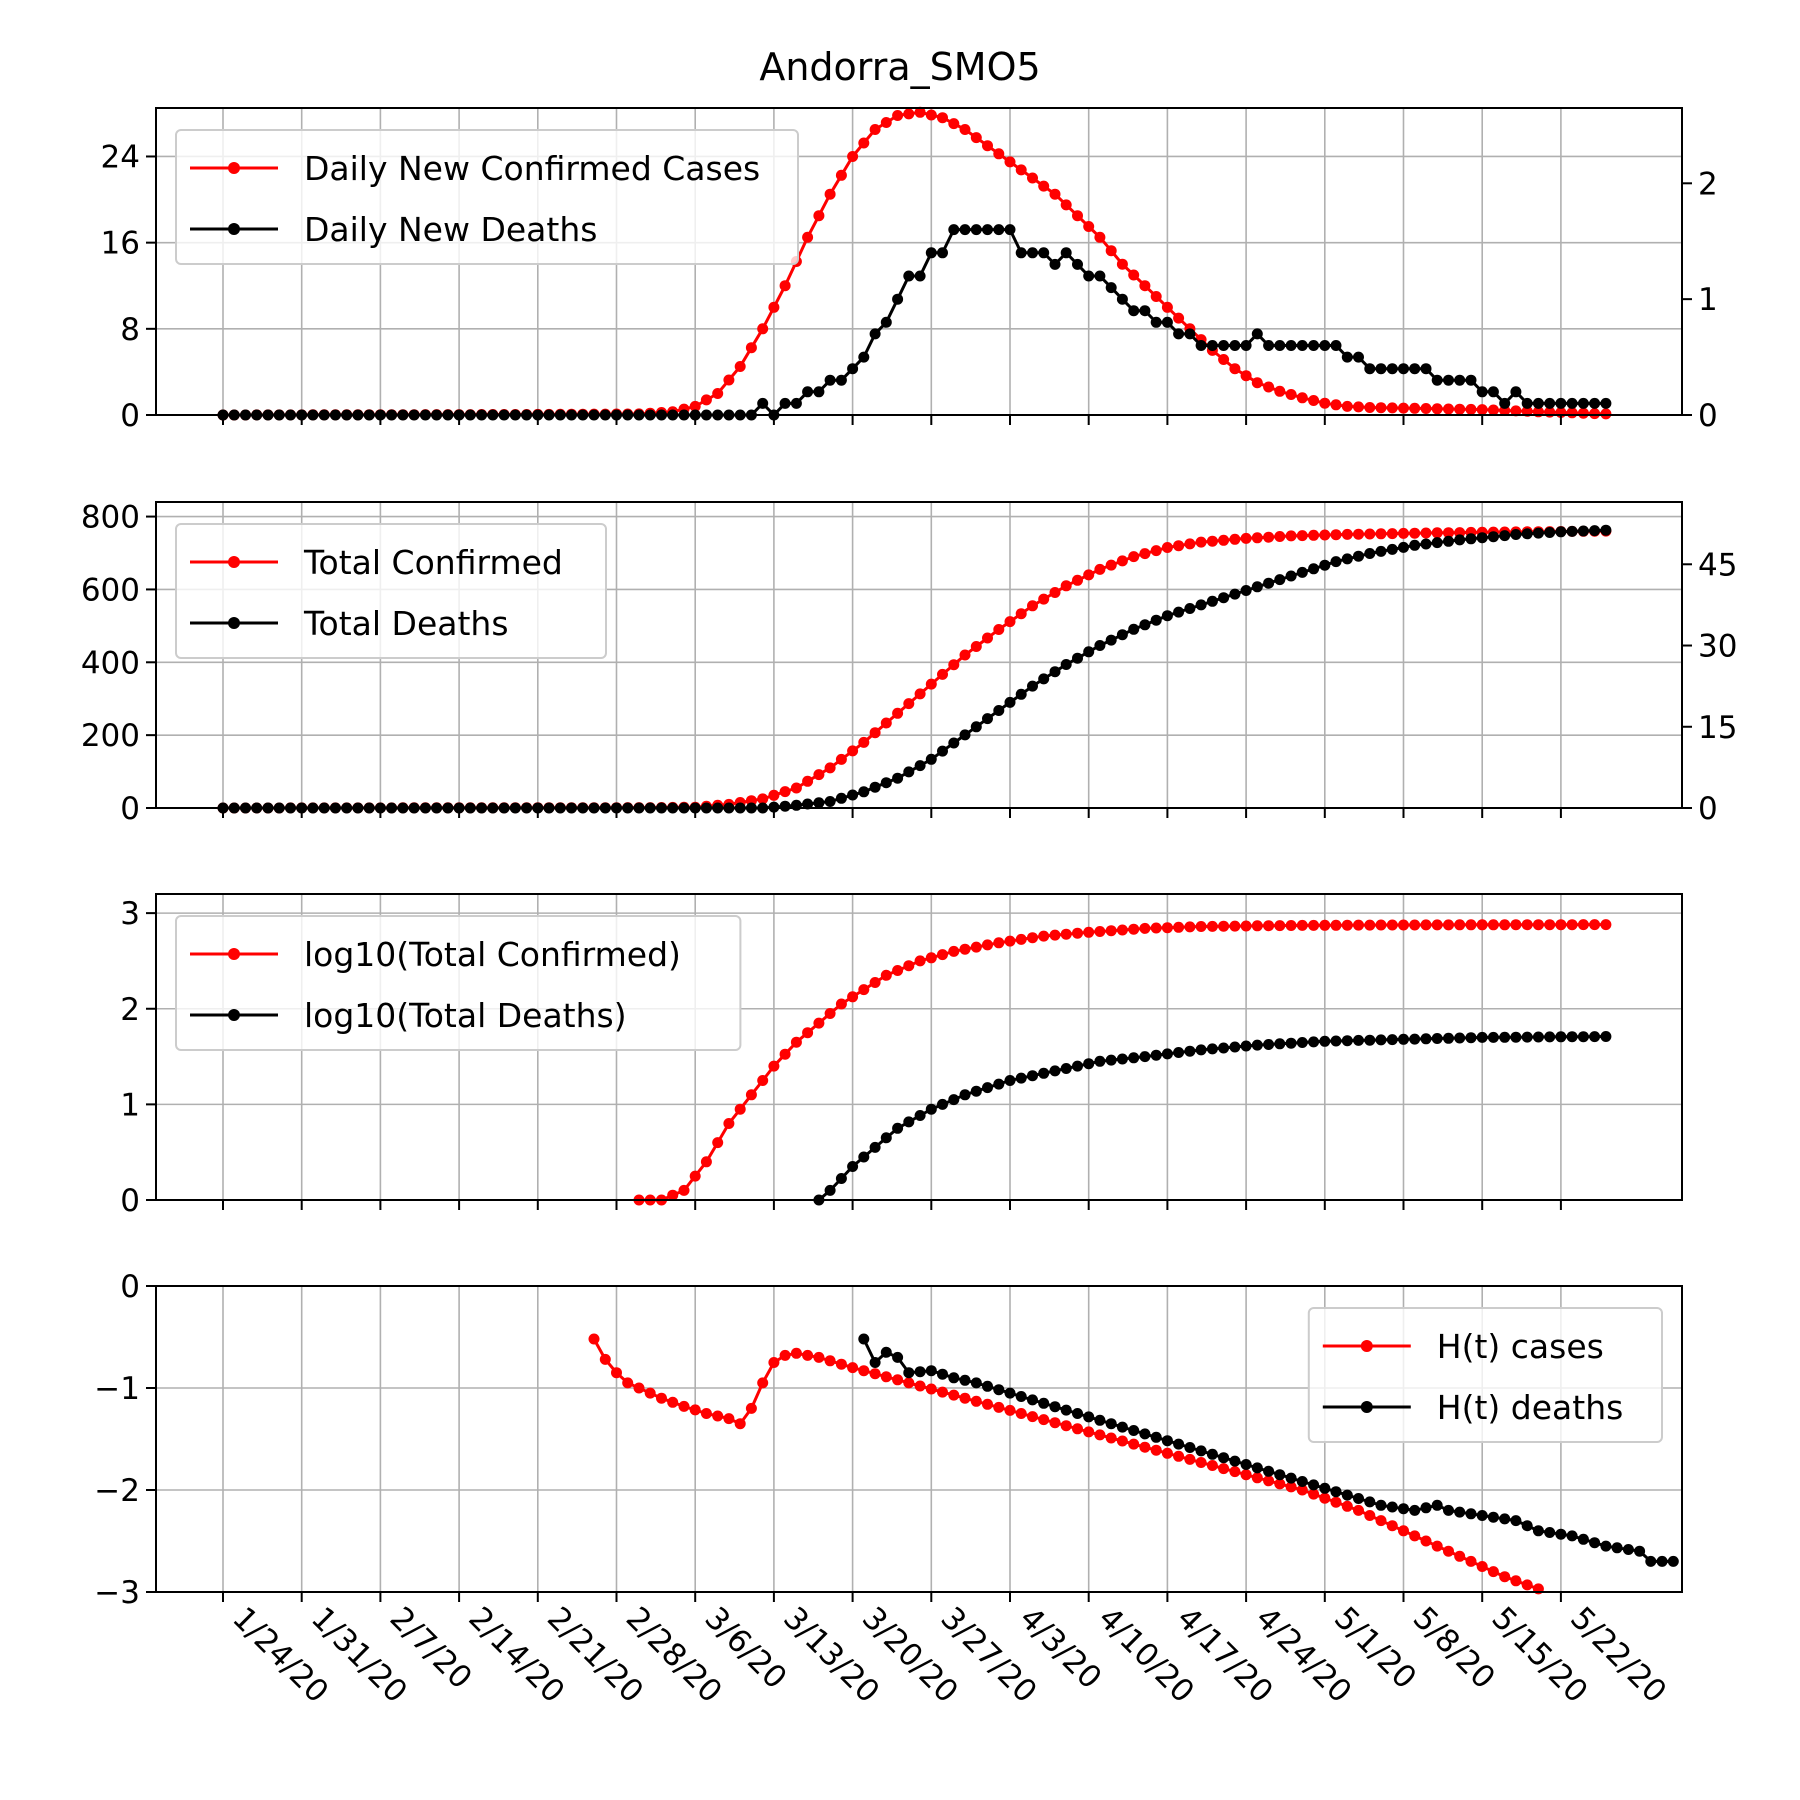 The height and width of the screenshot is (1800, 1800). Describe the element at coordinates (1708, 809) in the screenshot. I see `y2-tick-label: 0` at that location.